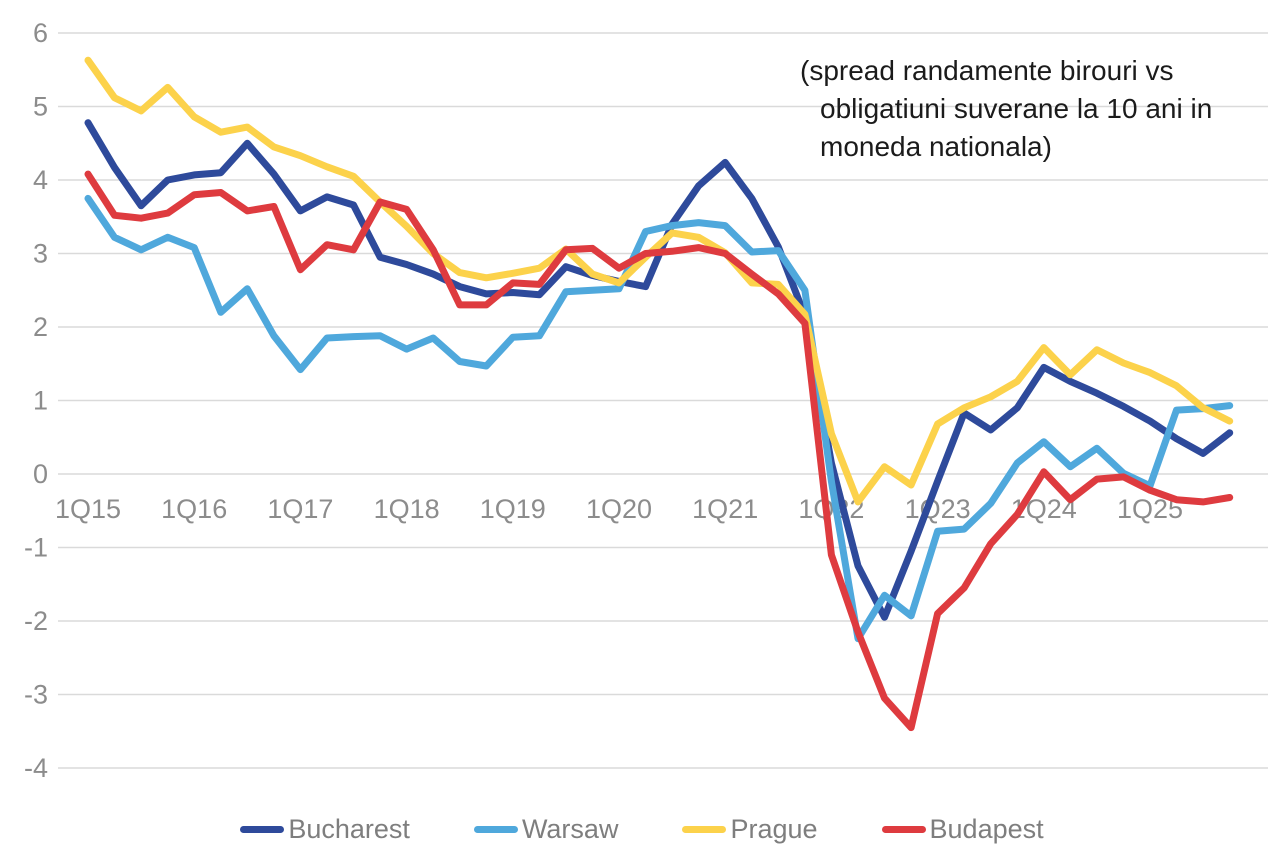  Describe the element at coordinates (903, 829) in the screenshot. I see `legend-swatch-budapest` at that location.